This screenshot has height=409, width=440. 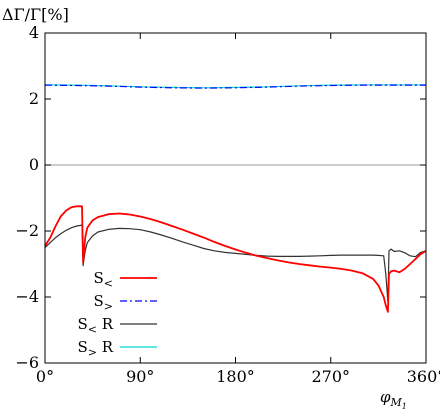 I want to click on x-tick-label: 90°, so click(x=140, y=376).